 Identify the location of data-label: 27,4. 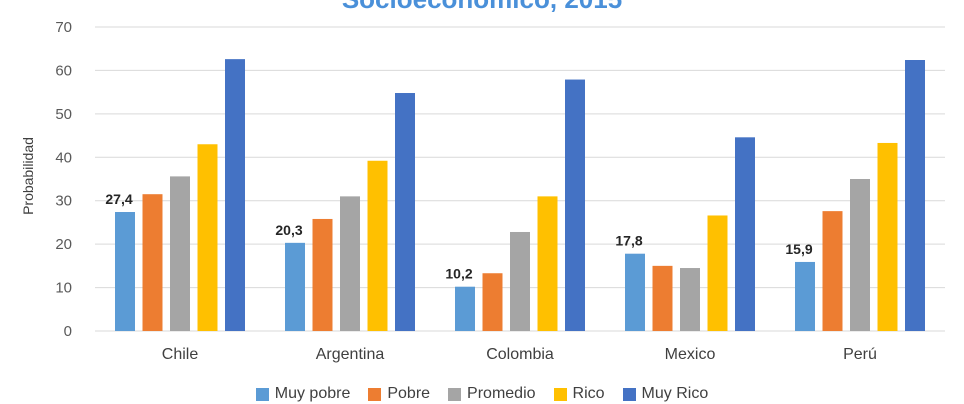
(118, 199).